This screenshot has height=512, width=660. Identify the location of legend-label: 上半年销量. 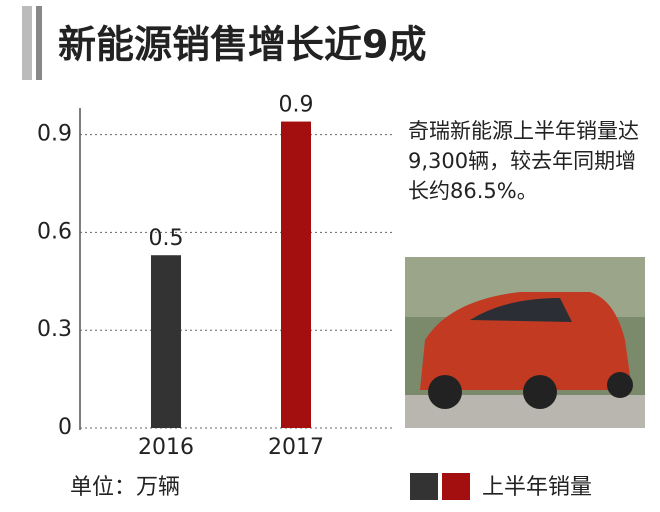
(537, 487).